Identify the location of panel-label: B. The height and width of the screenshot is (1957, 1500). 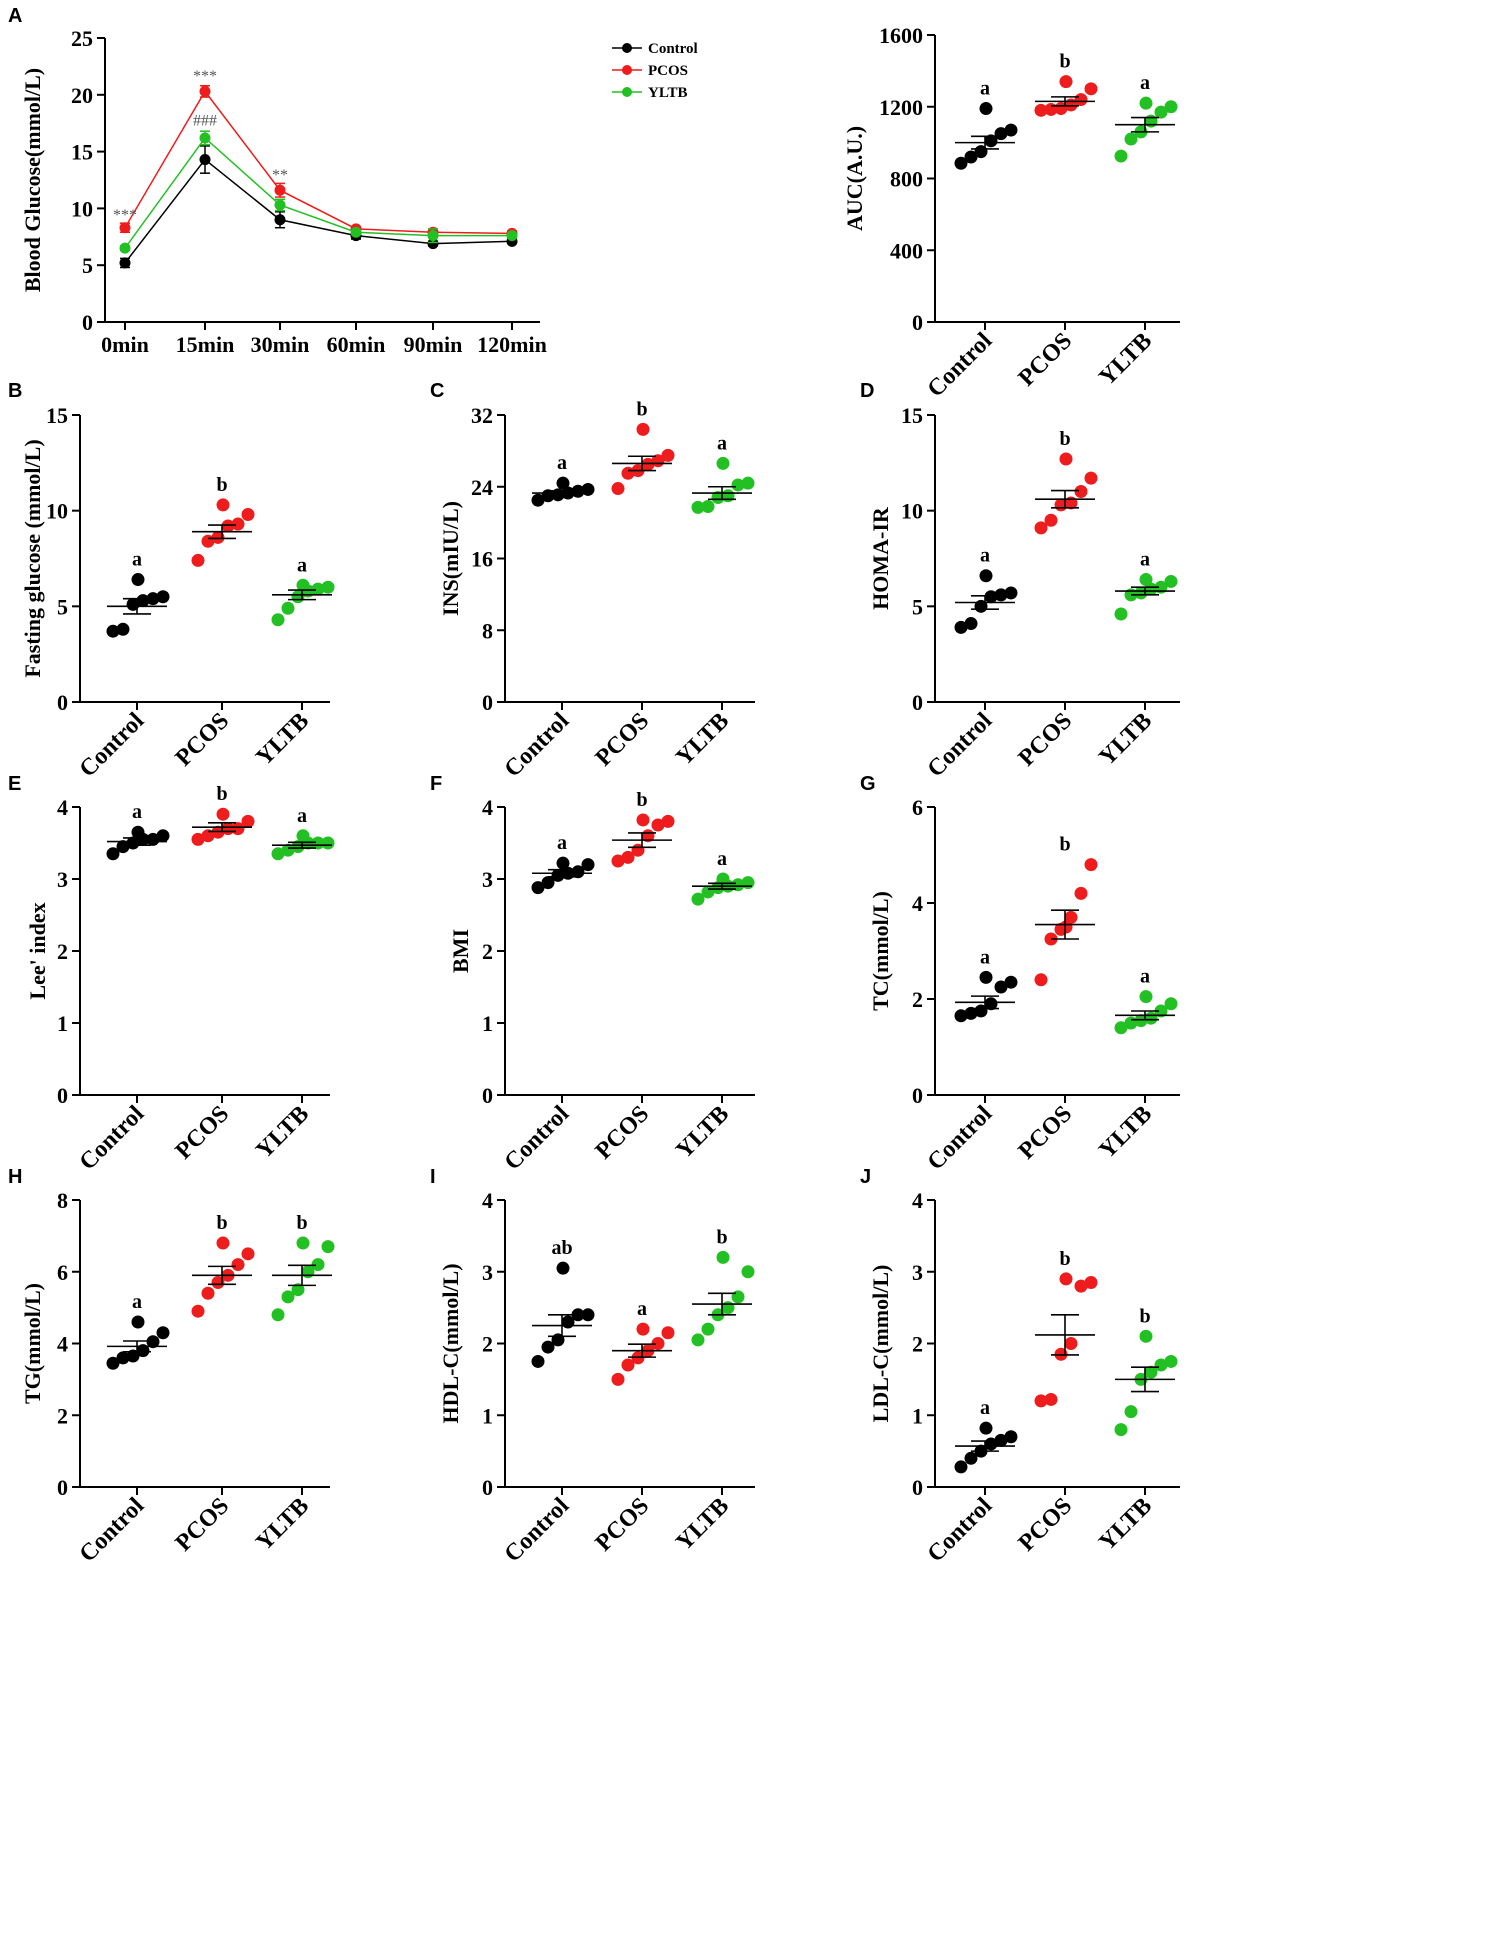
(15, 391).